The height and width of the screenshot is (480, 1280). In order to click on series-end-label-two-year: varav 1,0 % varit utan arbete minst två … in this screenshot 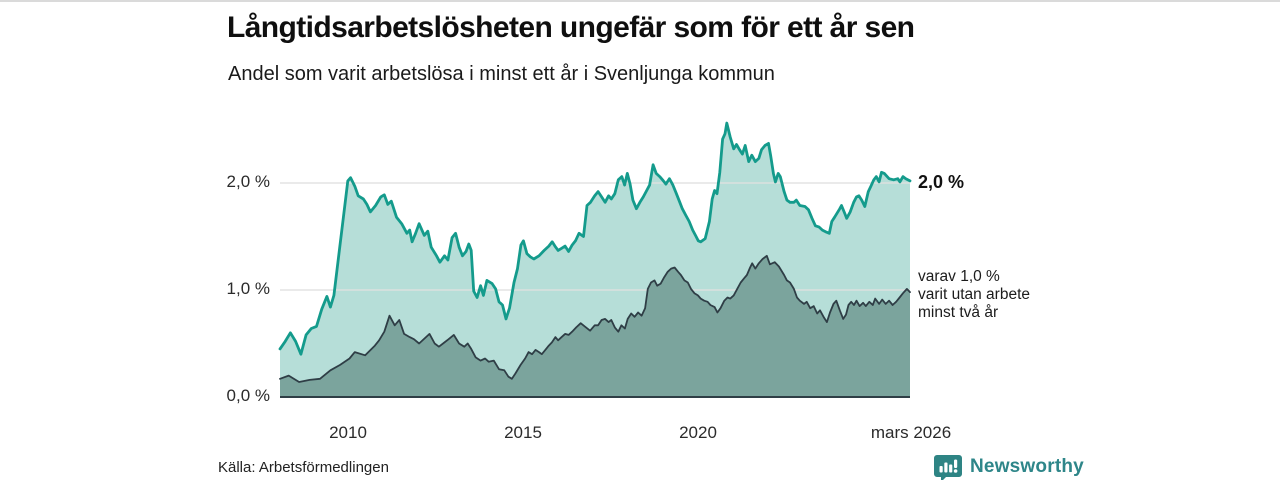, I will do `click(974, 294)`.